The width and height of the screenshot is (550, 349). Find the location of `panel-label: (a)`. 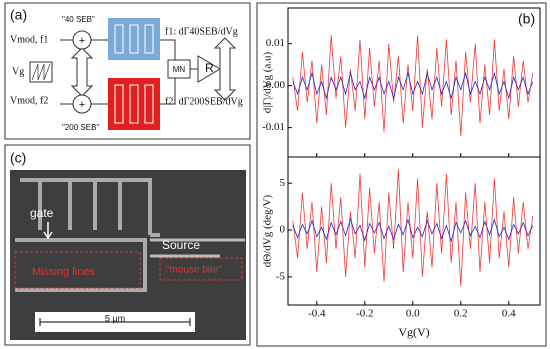

panel-label: (a) is located at coordinates (18, 15).